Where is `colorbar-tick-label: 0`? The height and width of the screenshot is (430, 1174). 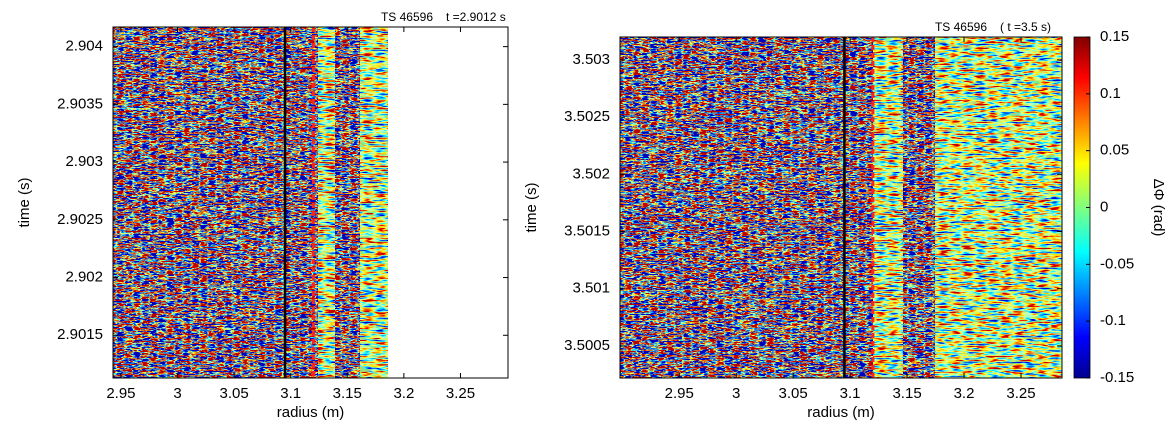
colorbar-tick-label: 0 is located at coordinates (1104, 206).